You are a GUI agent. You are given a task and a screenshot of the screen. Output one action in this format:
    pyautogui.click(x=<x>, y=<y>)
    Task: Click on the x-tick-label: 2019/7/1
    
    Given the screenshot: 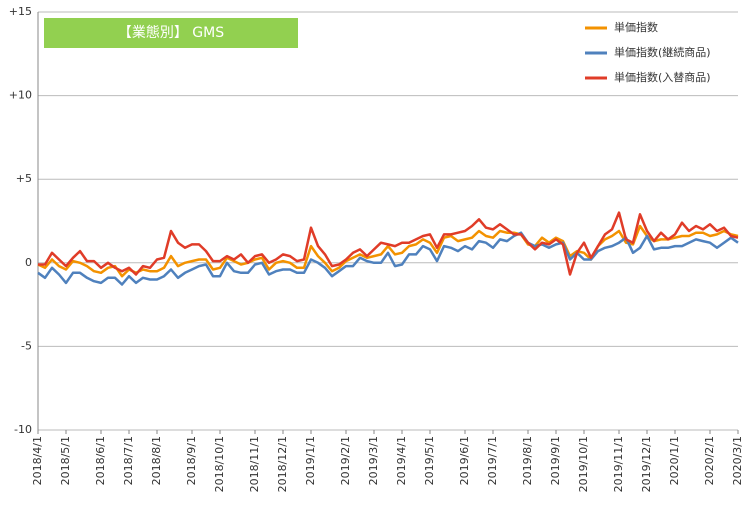 What is the action you would take?
    pyautogui.click(x=492, y=460)
    